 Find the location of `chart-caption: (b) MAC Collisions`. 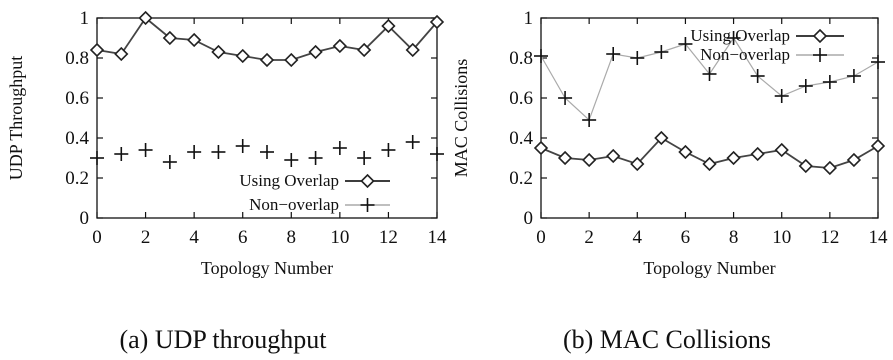

chart-caption: (b) MAC Collisions is located at coordinates (667, 339).